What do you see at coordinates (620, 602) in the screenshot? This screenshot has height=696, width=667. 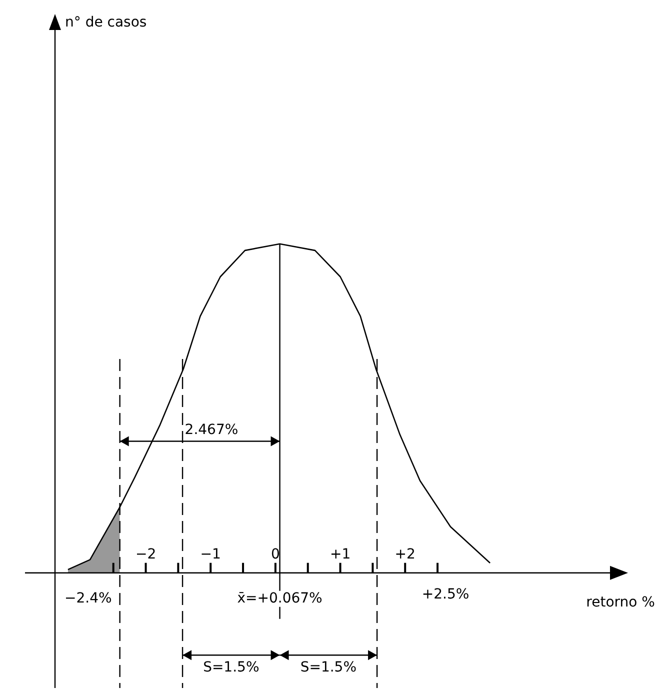 I see `x-axis-title: retorno %` at bounding box center [620, 602].